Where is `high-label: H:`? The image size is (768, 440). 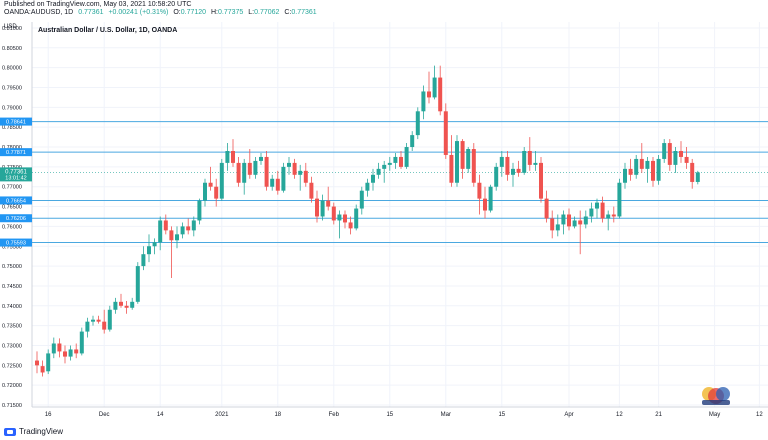 high-label: H: is located at coordinates (214, 12).